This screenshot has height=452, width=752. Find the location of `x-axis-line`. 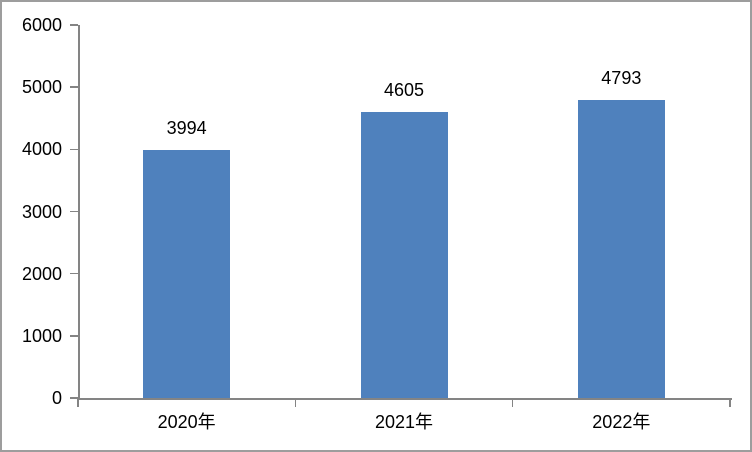

x-axis-line is located at coordinates (405, 399).